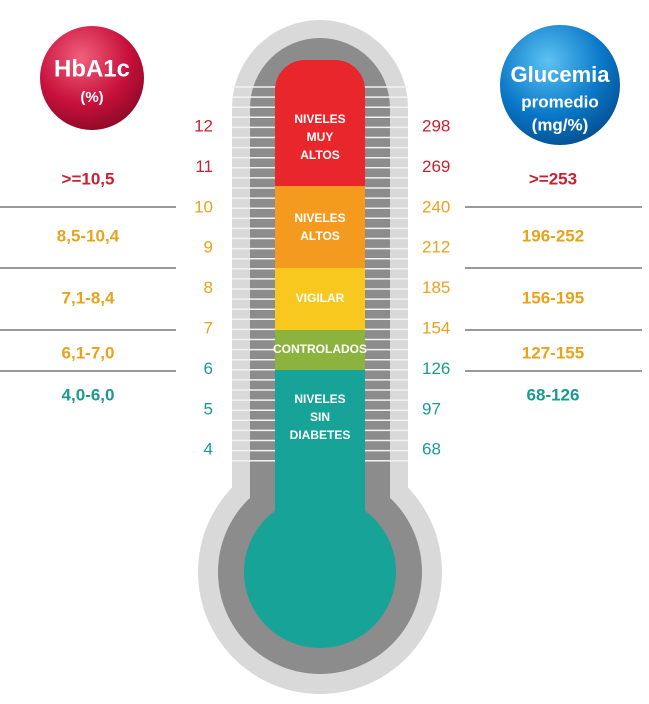  Describe the element at coordinates (320, 298) in the screenshot. I see `zone-label: VIGILAR` at that location.